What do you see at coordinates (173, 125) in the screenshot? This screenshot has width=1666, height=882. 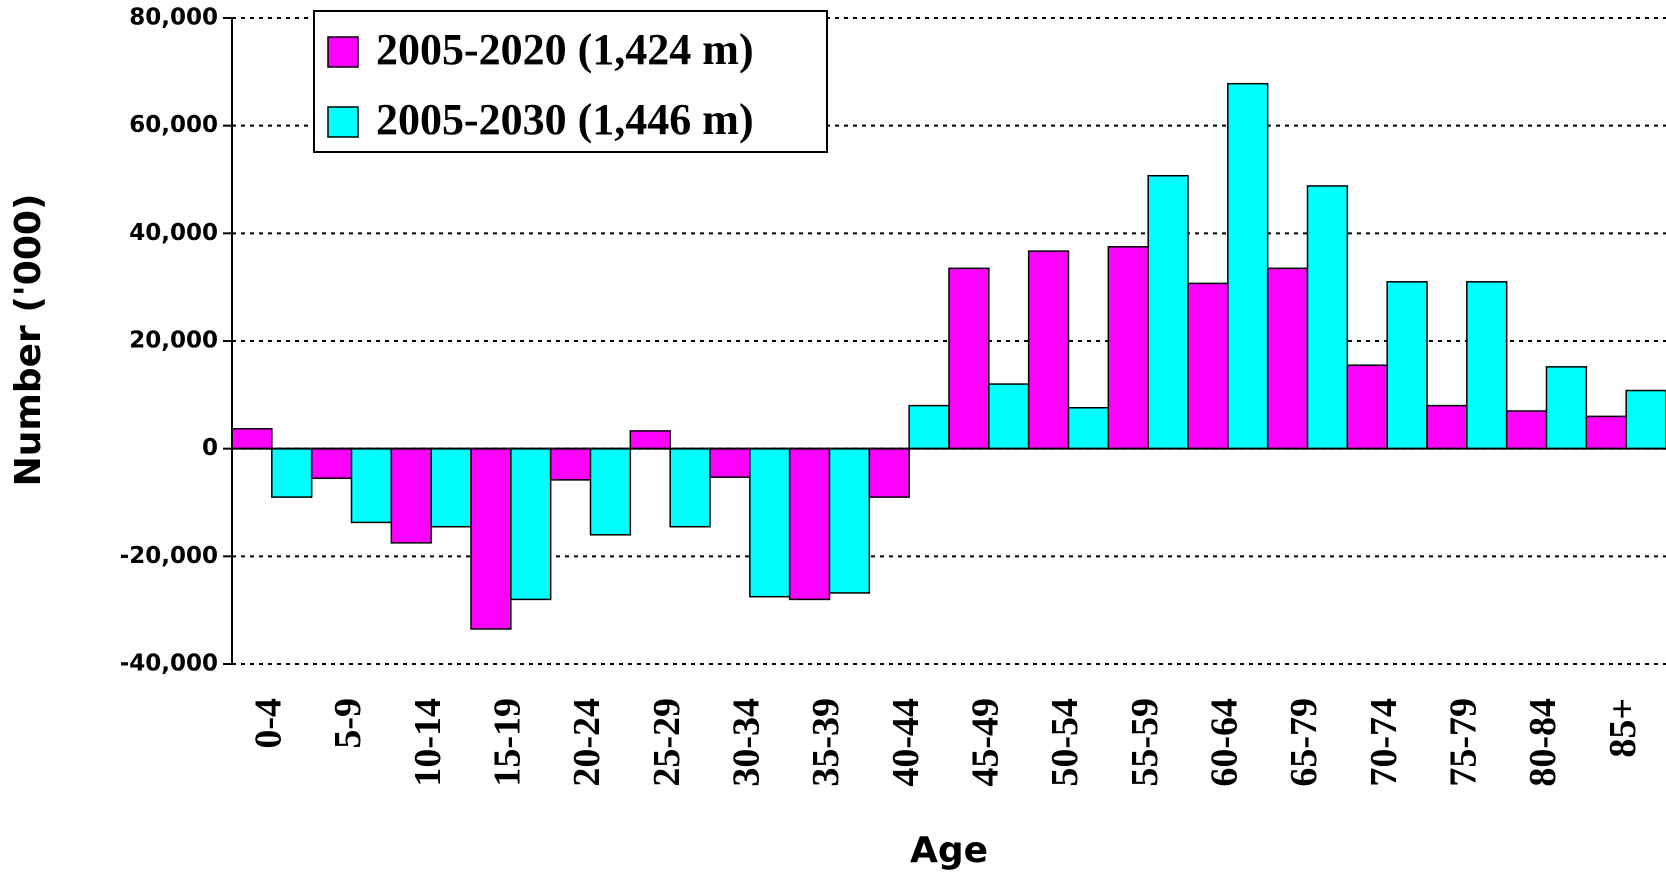 I see `y-tick-label: 60,000` at bounding box center [173, 125].